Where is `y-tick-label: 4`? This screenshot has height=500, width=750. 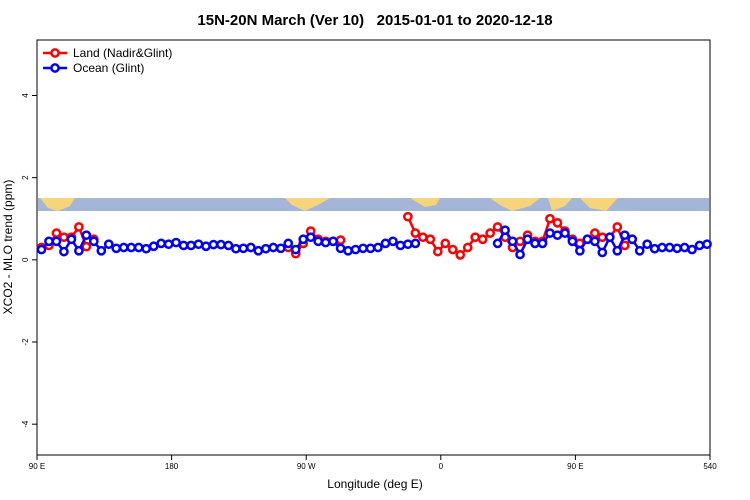 y-tick-label: 4 is located at coordinates (25, 95).